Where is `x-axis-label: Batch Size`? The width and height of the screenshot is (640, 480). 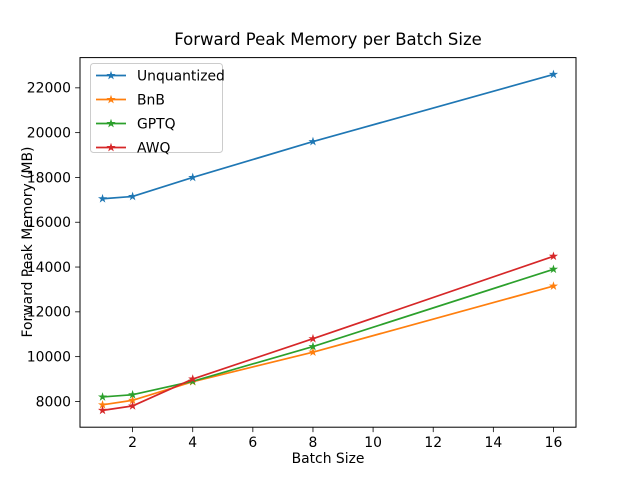
x-axis-label: Batch Size is located at coordinates (328, 459).